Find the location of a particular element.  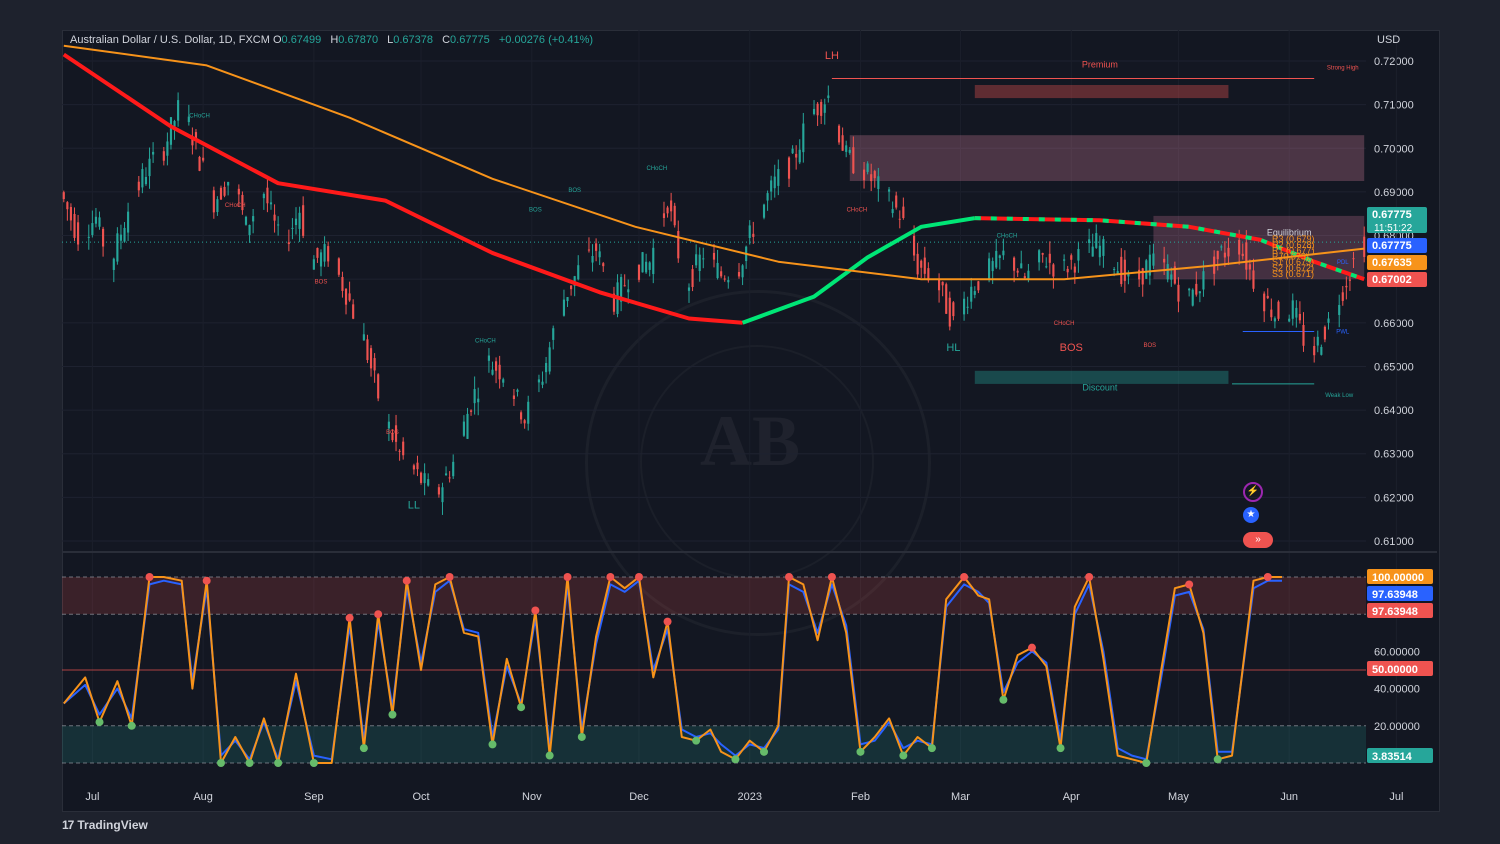

high-label: H is located at coordinates (334, 40).